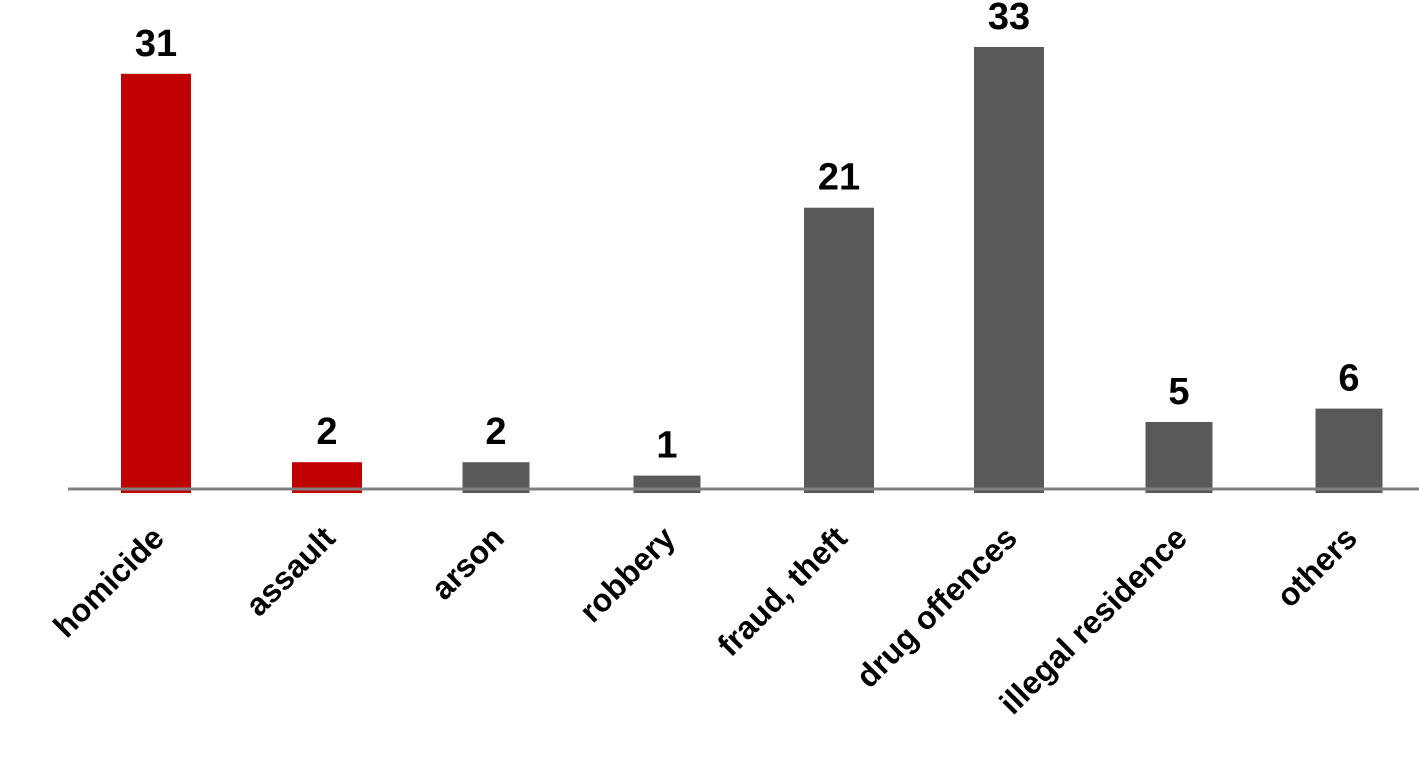 This screenshot has width=1419, height=783. Describe the element at coordinates (467, 562) in the screenshot. I see `x-tick-label: arson` at that location.